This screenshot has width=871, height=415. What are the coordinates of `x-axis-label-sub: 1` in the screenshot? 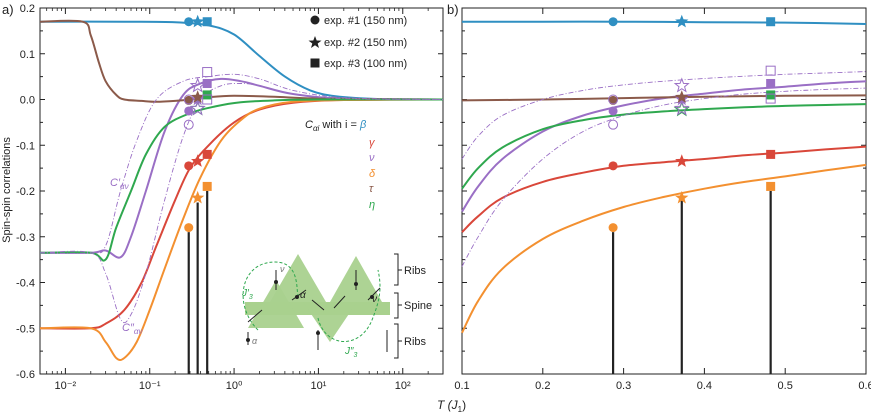 It's located at (460, 409).